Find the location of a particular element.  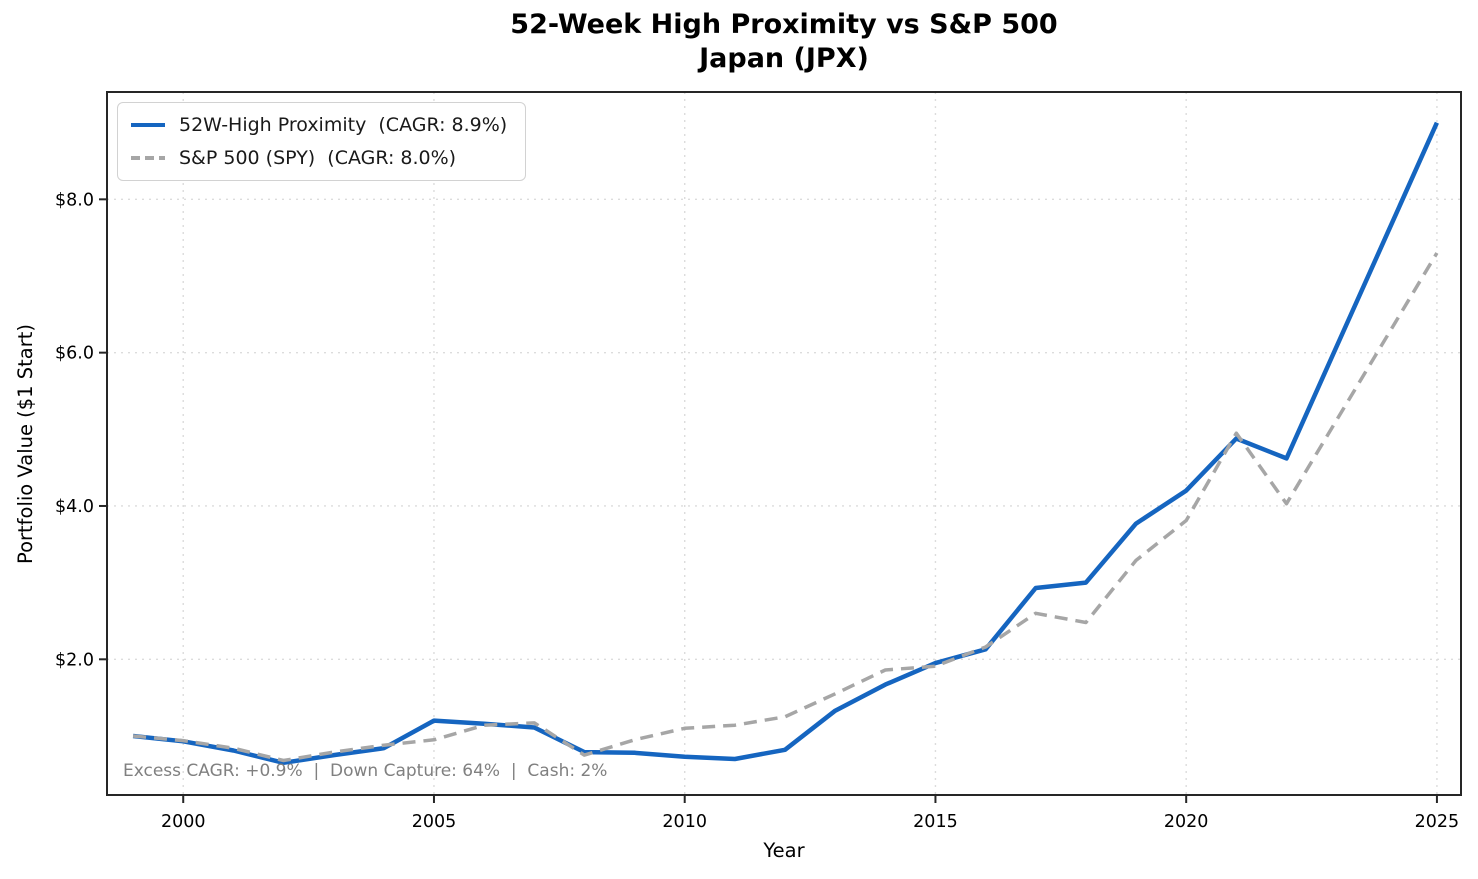

chart-title: 52-Week High Proximity vs S&P 500 is located at coordinates (784, 24).